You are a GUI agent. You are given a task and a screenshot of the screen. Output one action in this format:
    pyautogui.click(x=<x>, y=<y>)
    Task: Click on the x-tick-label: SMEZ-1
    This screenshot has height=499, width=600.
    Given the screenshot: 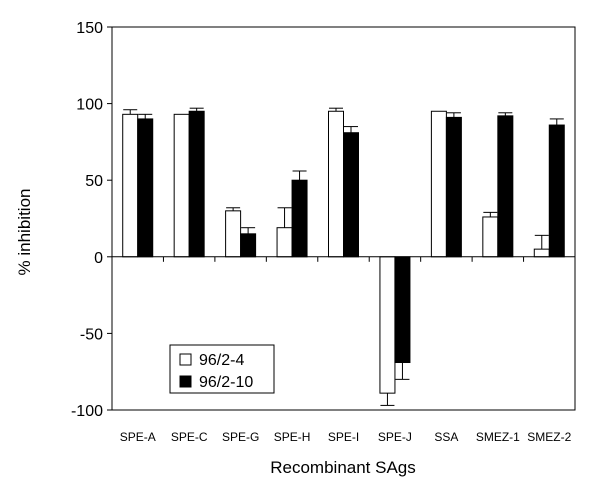 What is the action you would take?
    pyautogui.click(x=498, y=437)
    